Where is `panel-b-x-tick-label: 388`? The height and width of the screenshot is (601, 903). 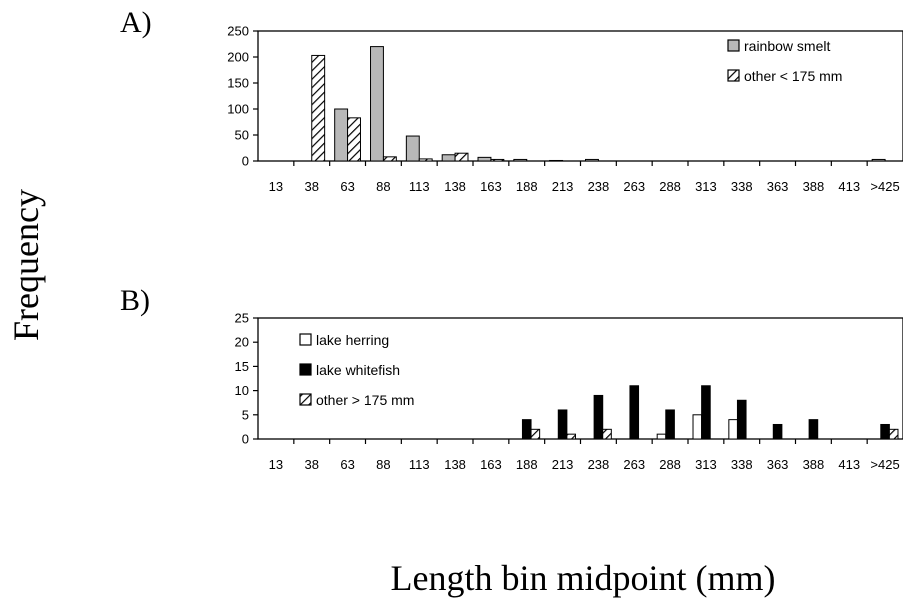
panel-b-x-tick-label: 388 is located at coordinates (814, 464).